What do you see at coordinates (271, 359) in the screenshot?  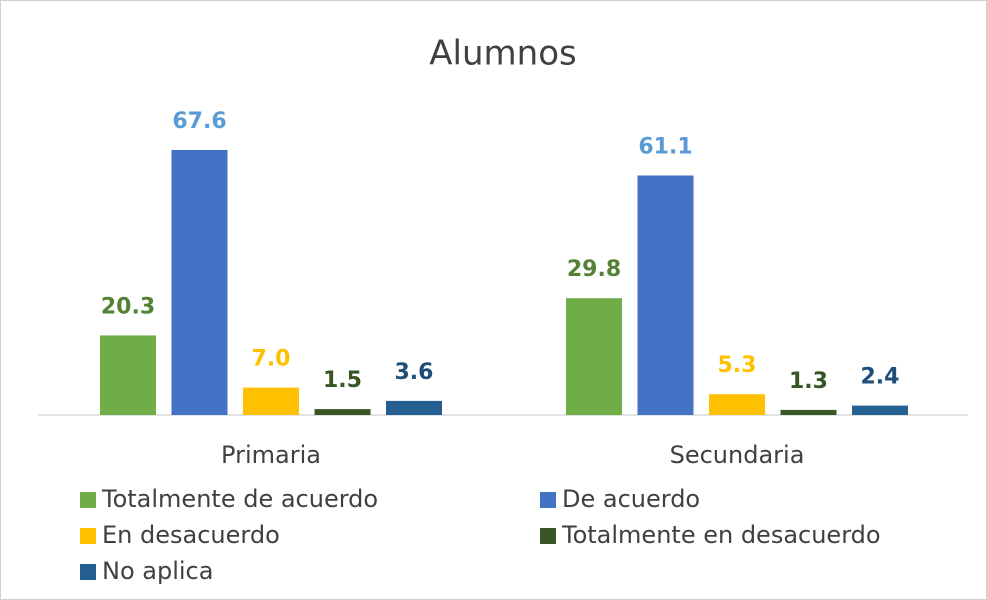 I see `data-label: 7.0` at bounding box center [271, 359].